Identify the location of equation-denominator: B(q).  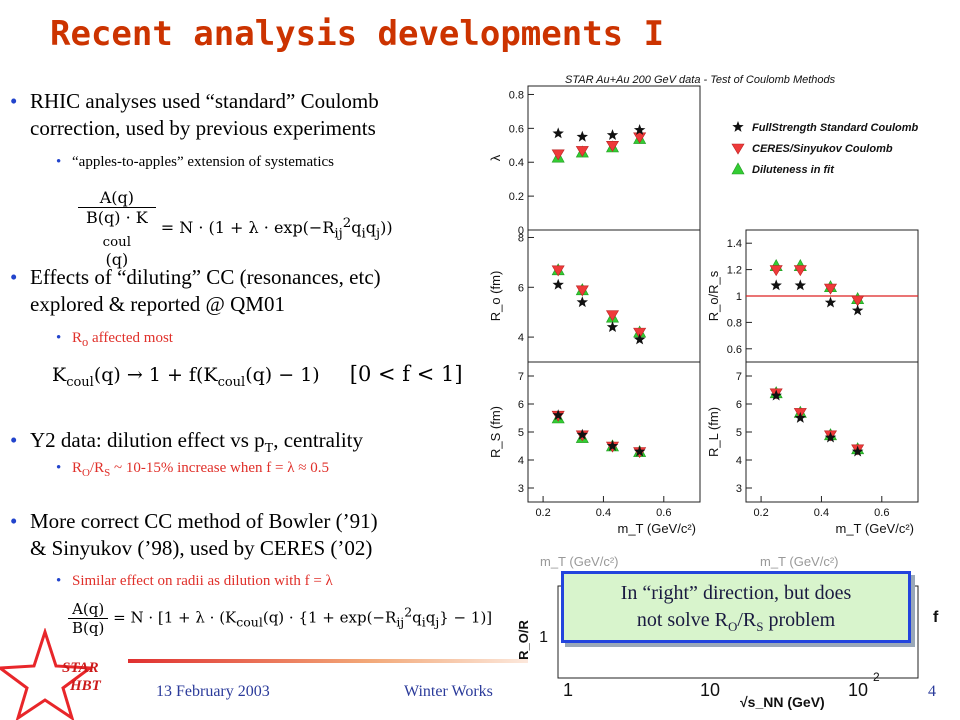
(88, 628).